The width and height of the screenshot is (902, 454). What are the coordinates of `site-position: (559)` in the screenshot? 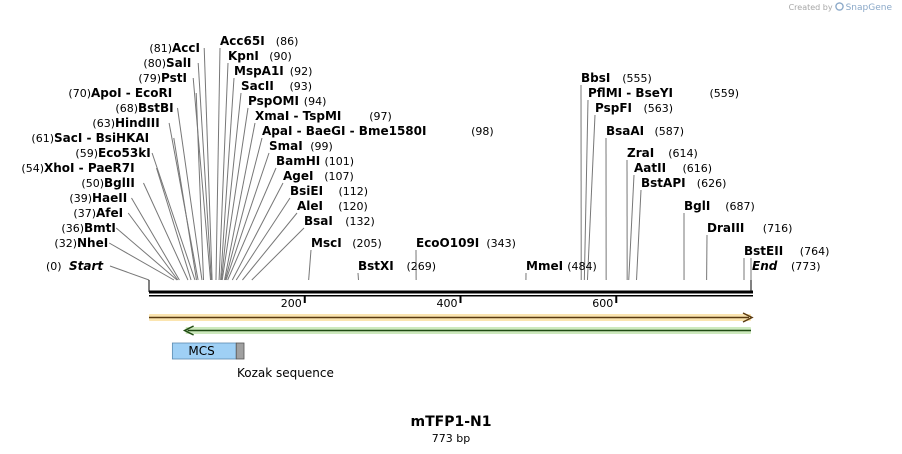 It's located at (725, 93).